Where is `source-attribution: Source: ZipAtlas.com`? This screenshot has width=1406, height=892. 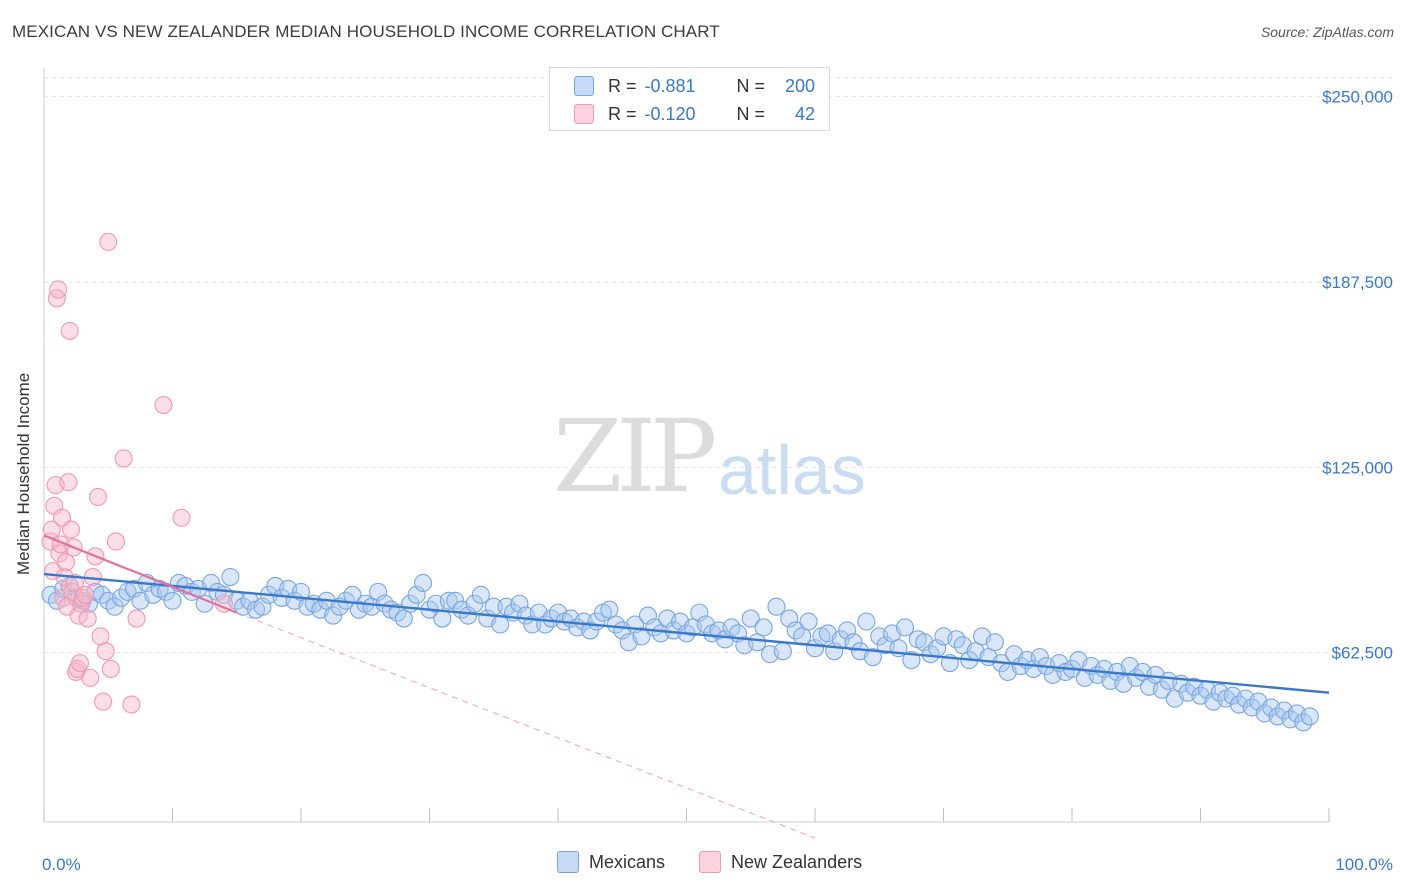 source-attribution: Source: ZipAtlas.com is located at coordinates (1327, 32).